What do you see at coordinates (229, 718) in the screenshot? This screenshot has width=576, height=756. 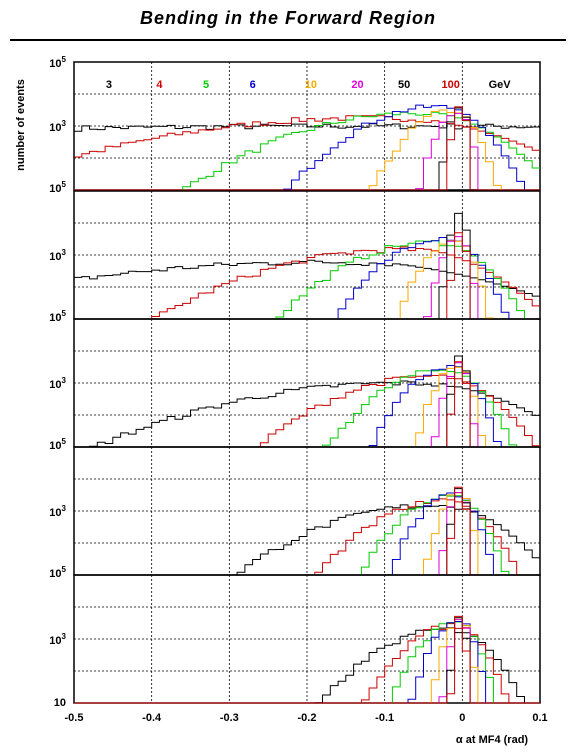 I see `x-tick-label: -0.3` at bounding box center [229, 718].